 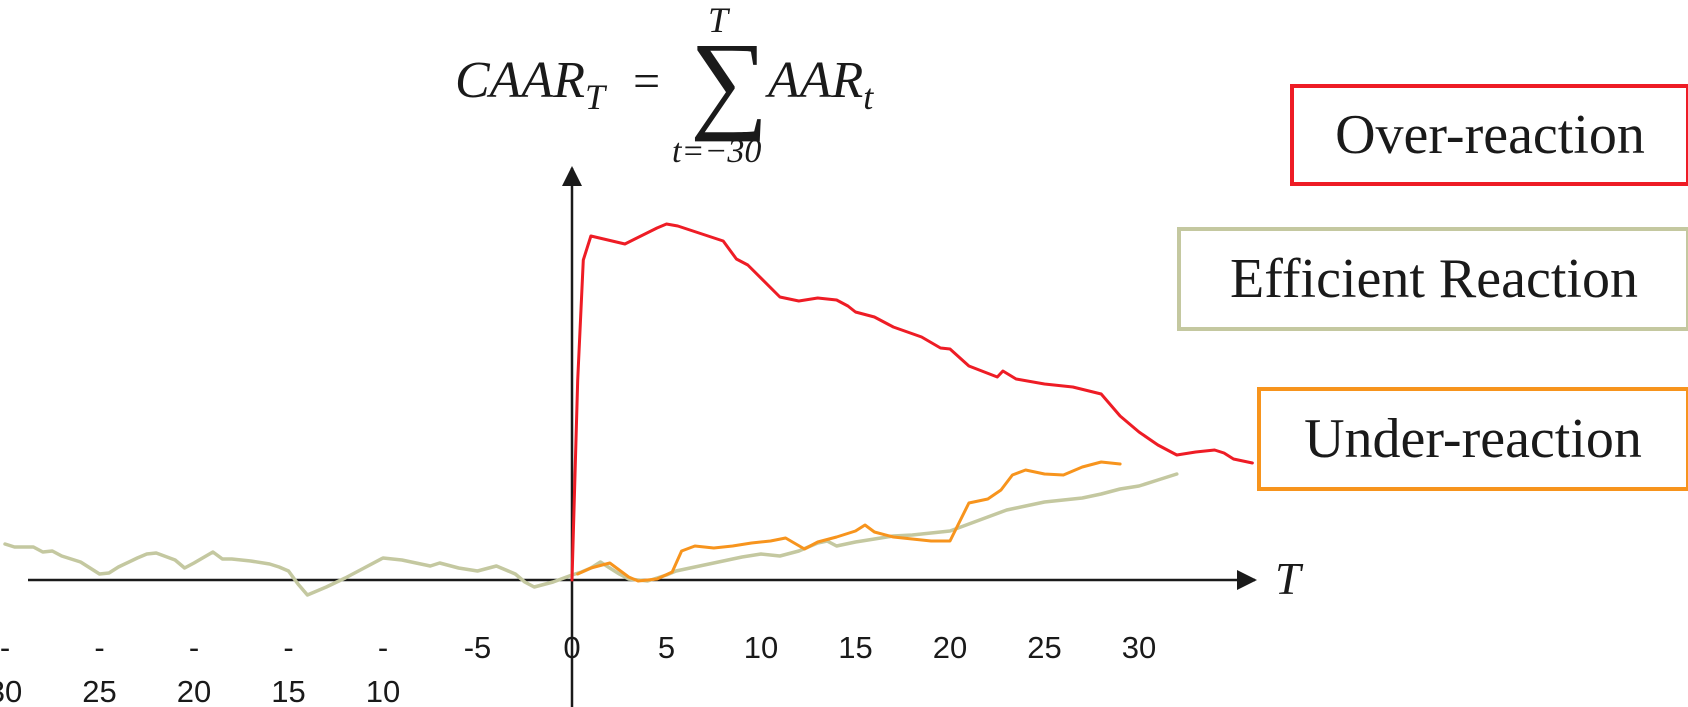 I want to click on legend-item: Under-reaction, so click(x=1472, y=439).